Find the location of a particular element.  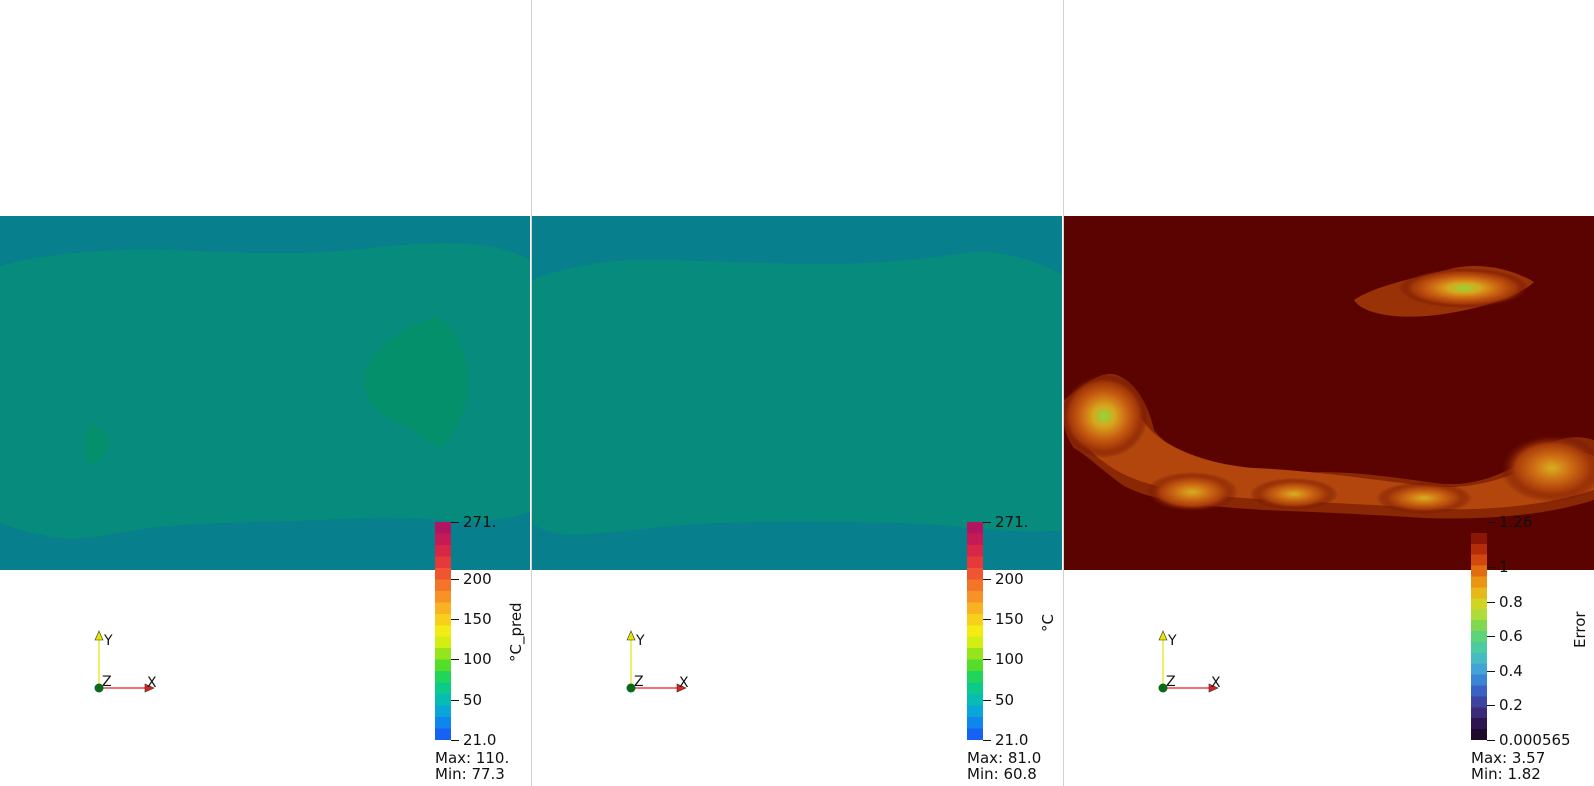

max-label: Max: 81.0 is located at coordinates (1004, 758).